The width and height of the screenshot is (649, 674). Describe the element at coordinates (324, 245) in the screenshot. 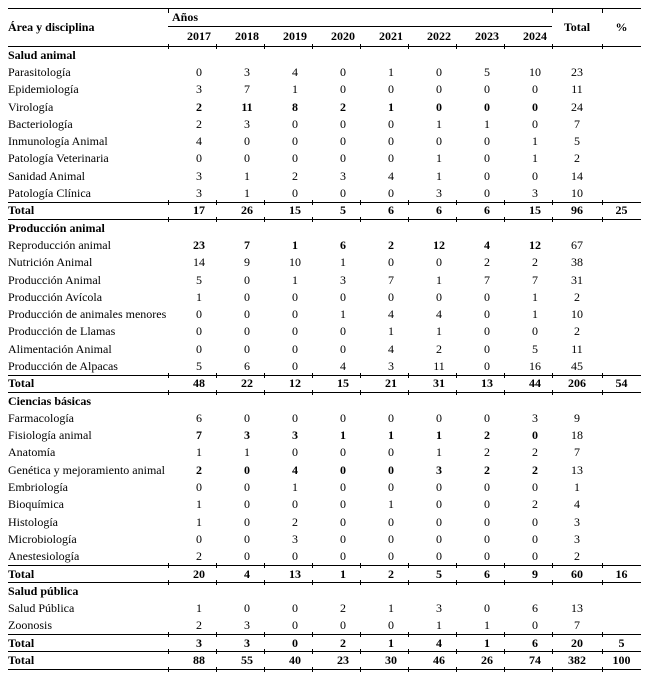

I see `data-row: Reproducción animal 23 7 1 6 2 12 4 12 67` at that location.